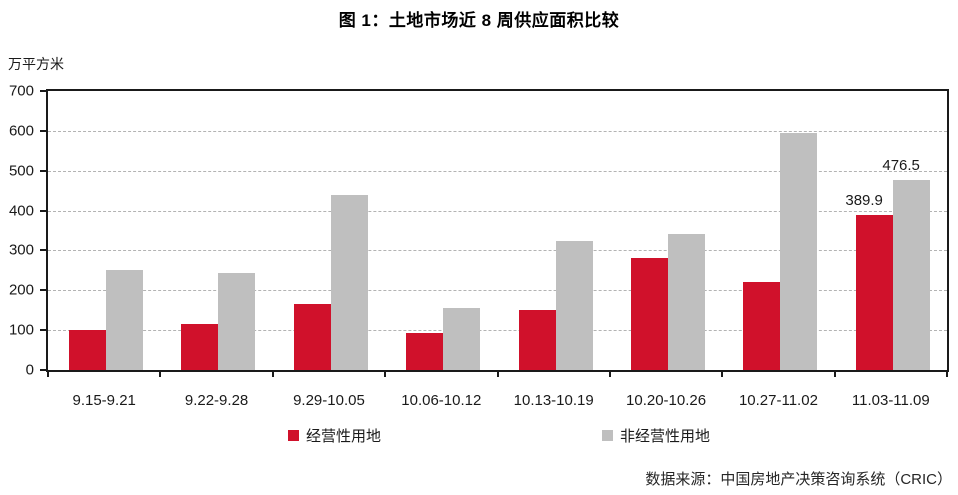  Describe the element at coordinates (911, 275) in the screenshot. I see `bar-series2-11.03-11.09` at that location.